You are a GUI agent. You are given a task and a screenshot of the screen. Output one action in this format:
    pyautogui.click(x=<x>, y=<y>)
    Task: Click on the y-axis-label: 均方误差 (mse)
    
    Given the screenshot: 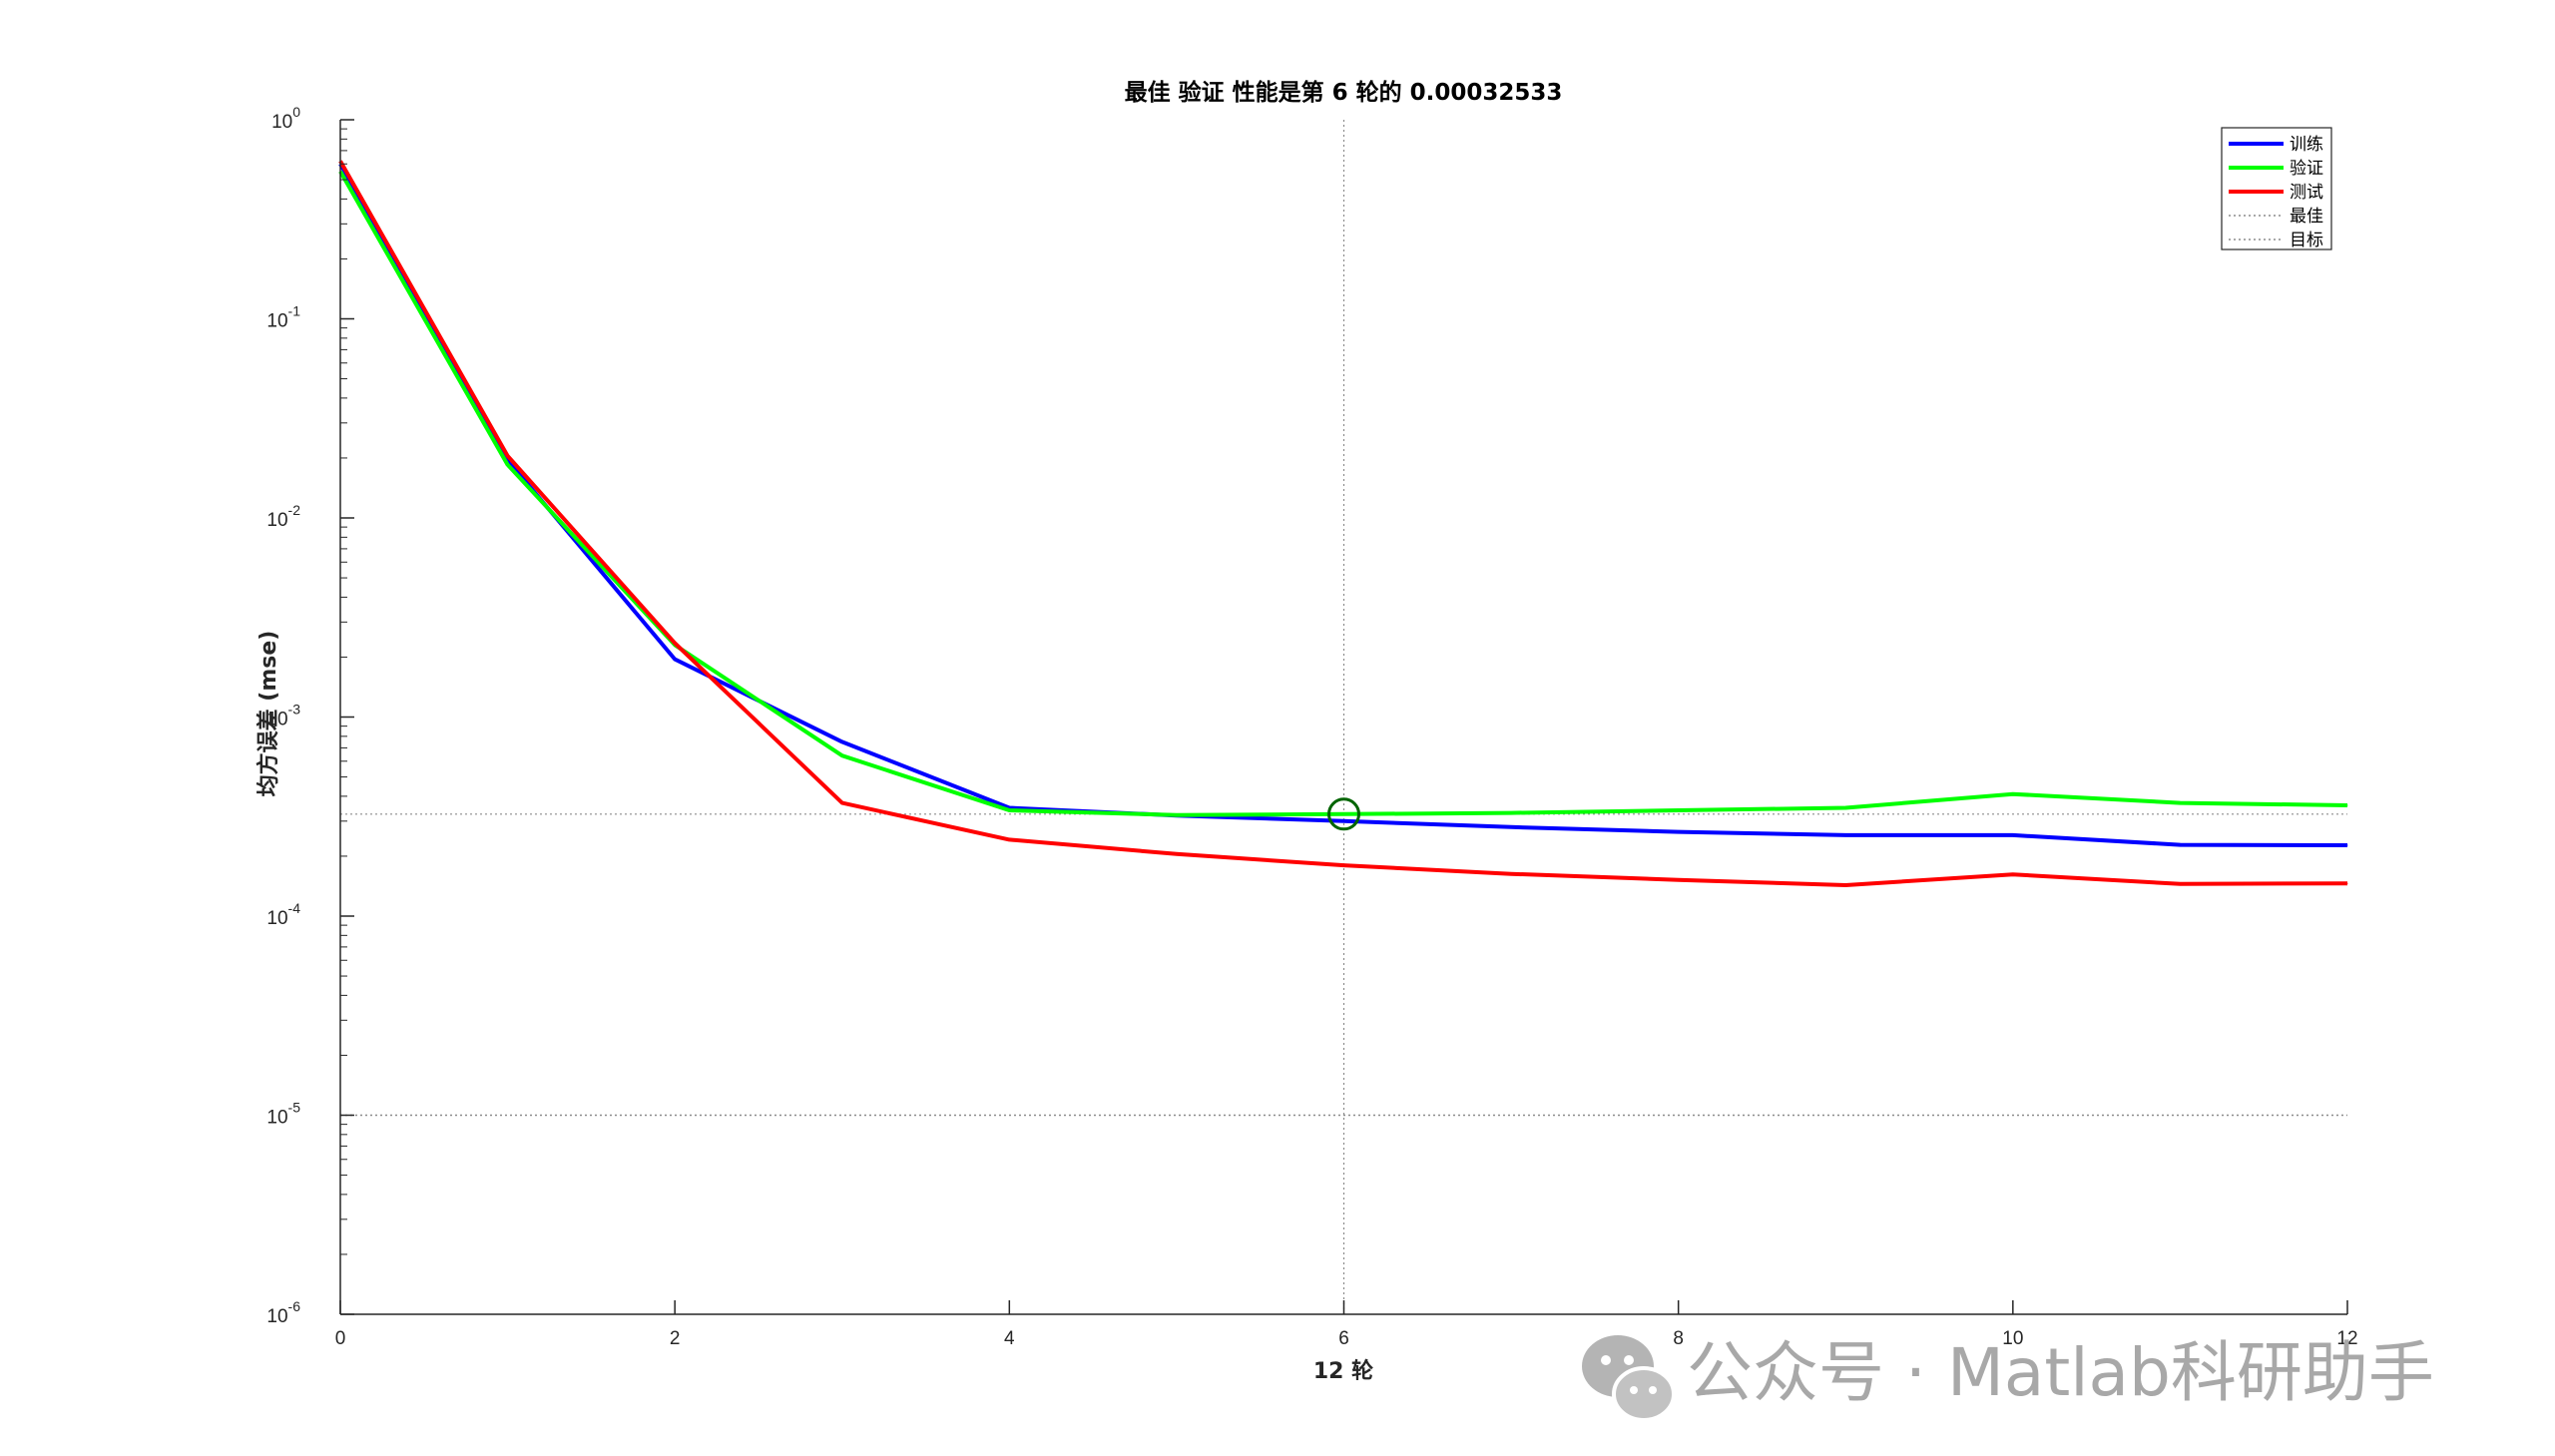 What is the action you would take?
    pyautogui.click(x=268, y=714)
    